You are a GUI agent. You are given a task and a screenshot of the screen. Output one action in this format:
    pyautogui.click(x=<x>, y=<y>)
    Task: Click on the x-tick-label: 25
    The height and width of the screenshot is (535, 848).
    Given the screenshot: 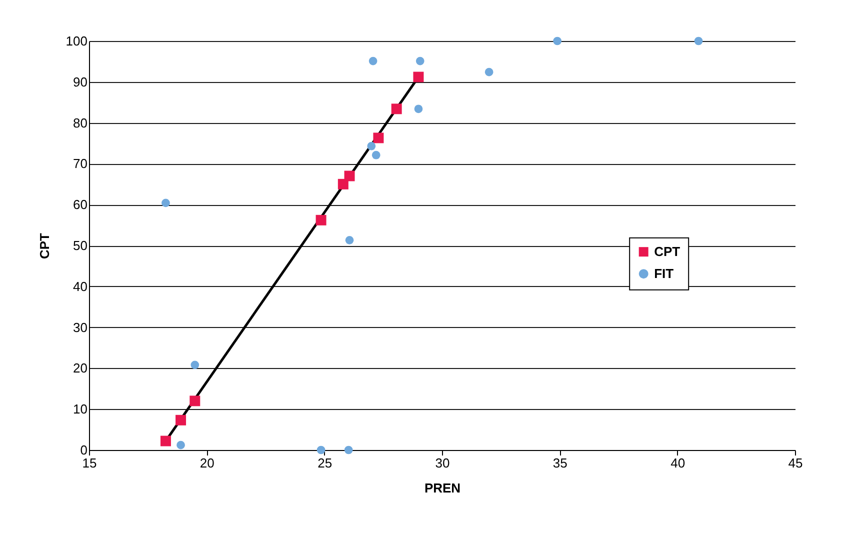 What is the action you would take?
    pyautogui.click(x=325, y=463)
    